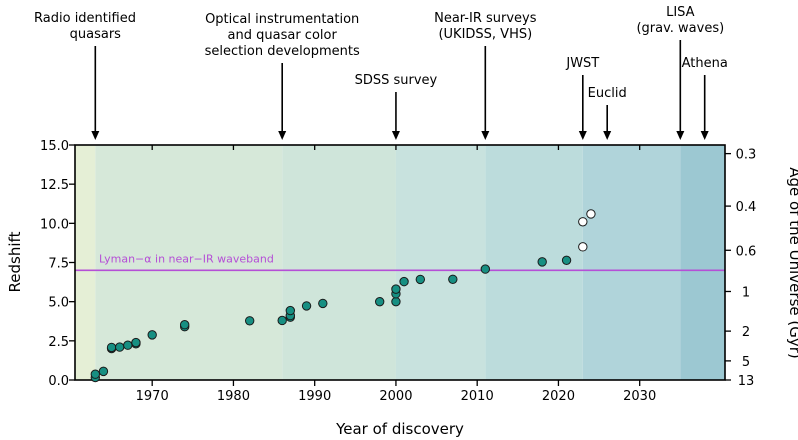  What do you see at coordinates (186, 258) in the screenshot?
I see `lyman-alpha-label: Lyman−α in near−IR waveband` at bounding box center [186, 258].